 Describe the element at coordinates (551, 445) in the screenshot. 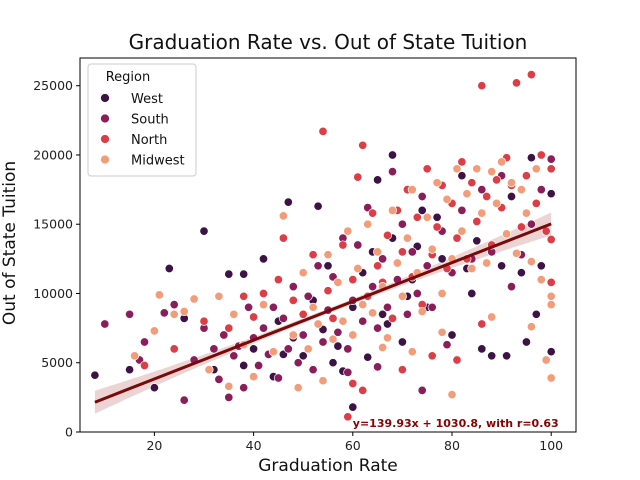

I see `x-tick-label: 100` at that location.